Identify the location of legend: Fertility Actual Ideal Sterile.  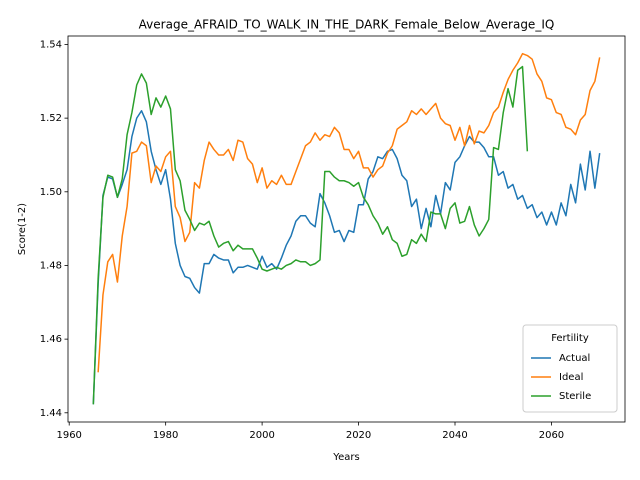
(570, 368).